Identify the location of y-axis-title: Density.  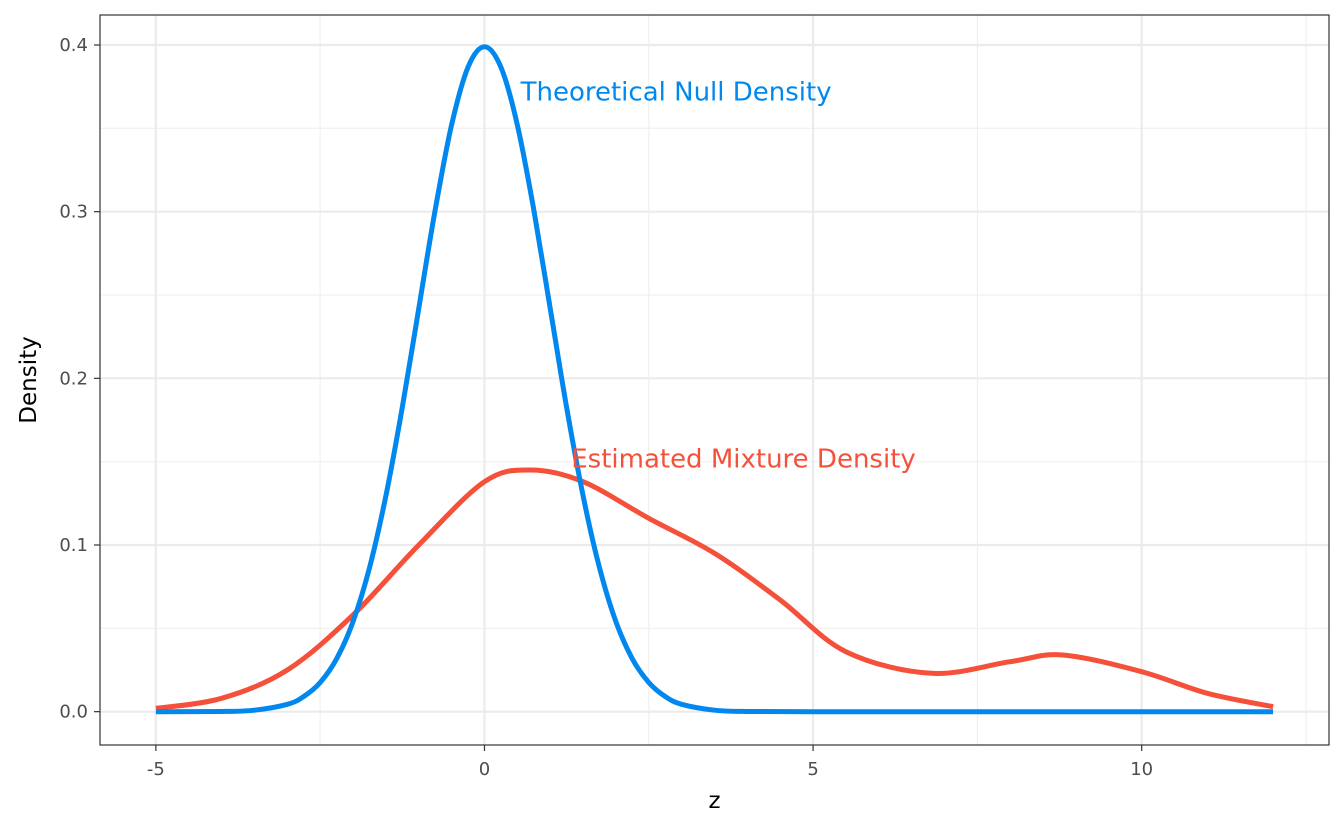
(29, 379).